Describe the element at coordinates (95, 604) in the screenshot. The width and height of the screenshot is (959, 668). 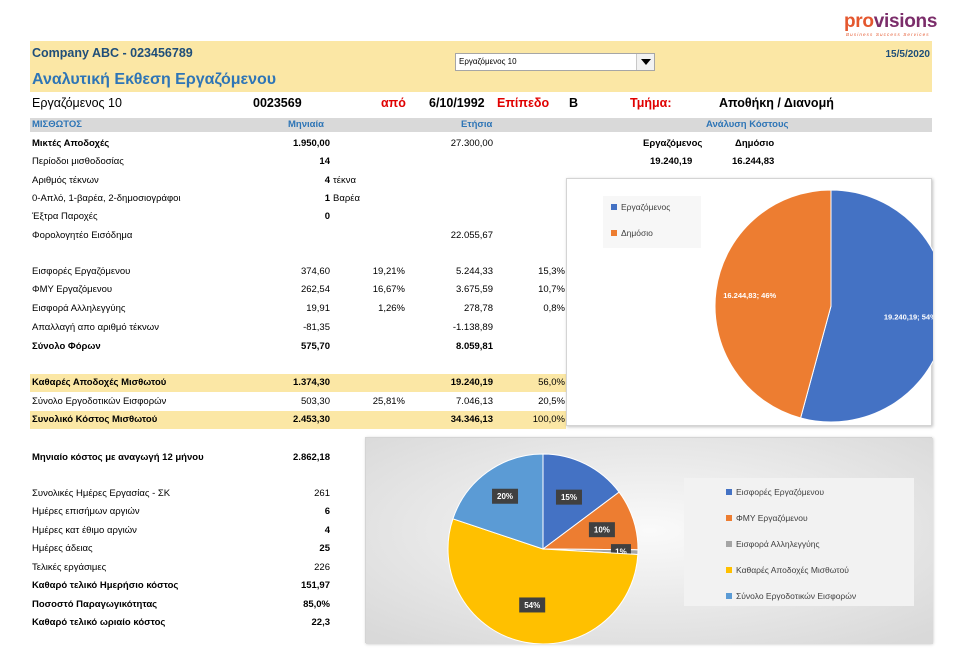
I see `table-row-label: Ποσοστό Παραγωγικότητας` at that location.